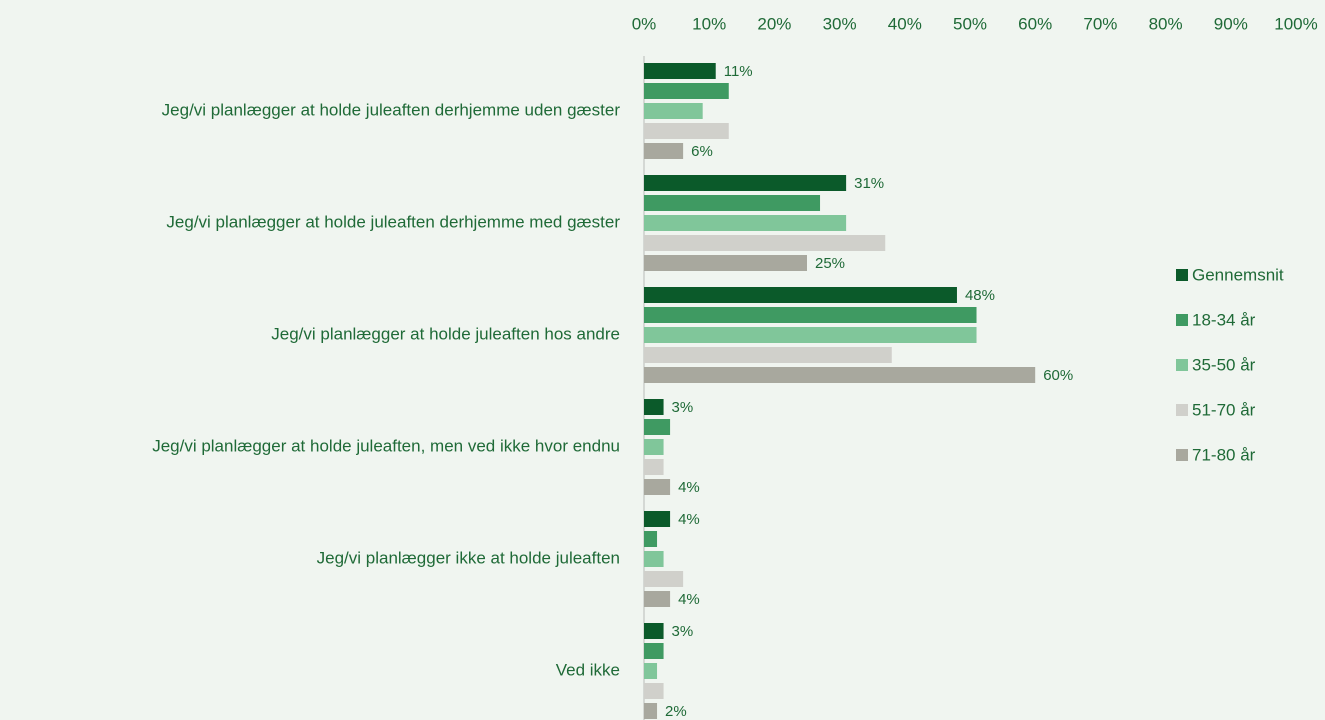  I want to click on x-tick-label: 100%, so click(1295, 23).